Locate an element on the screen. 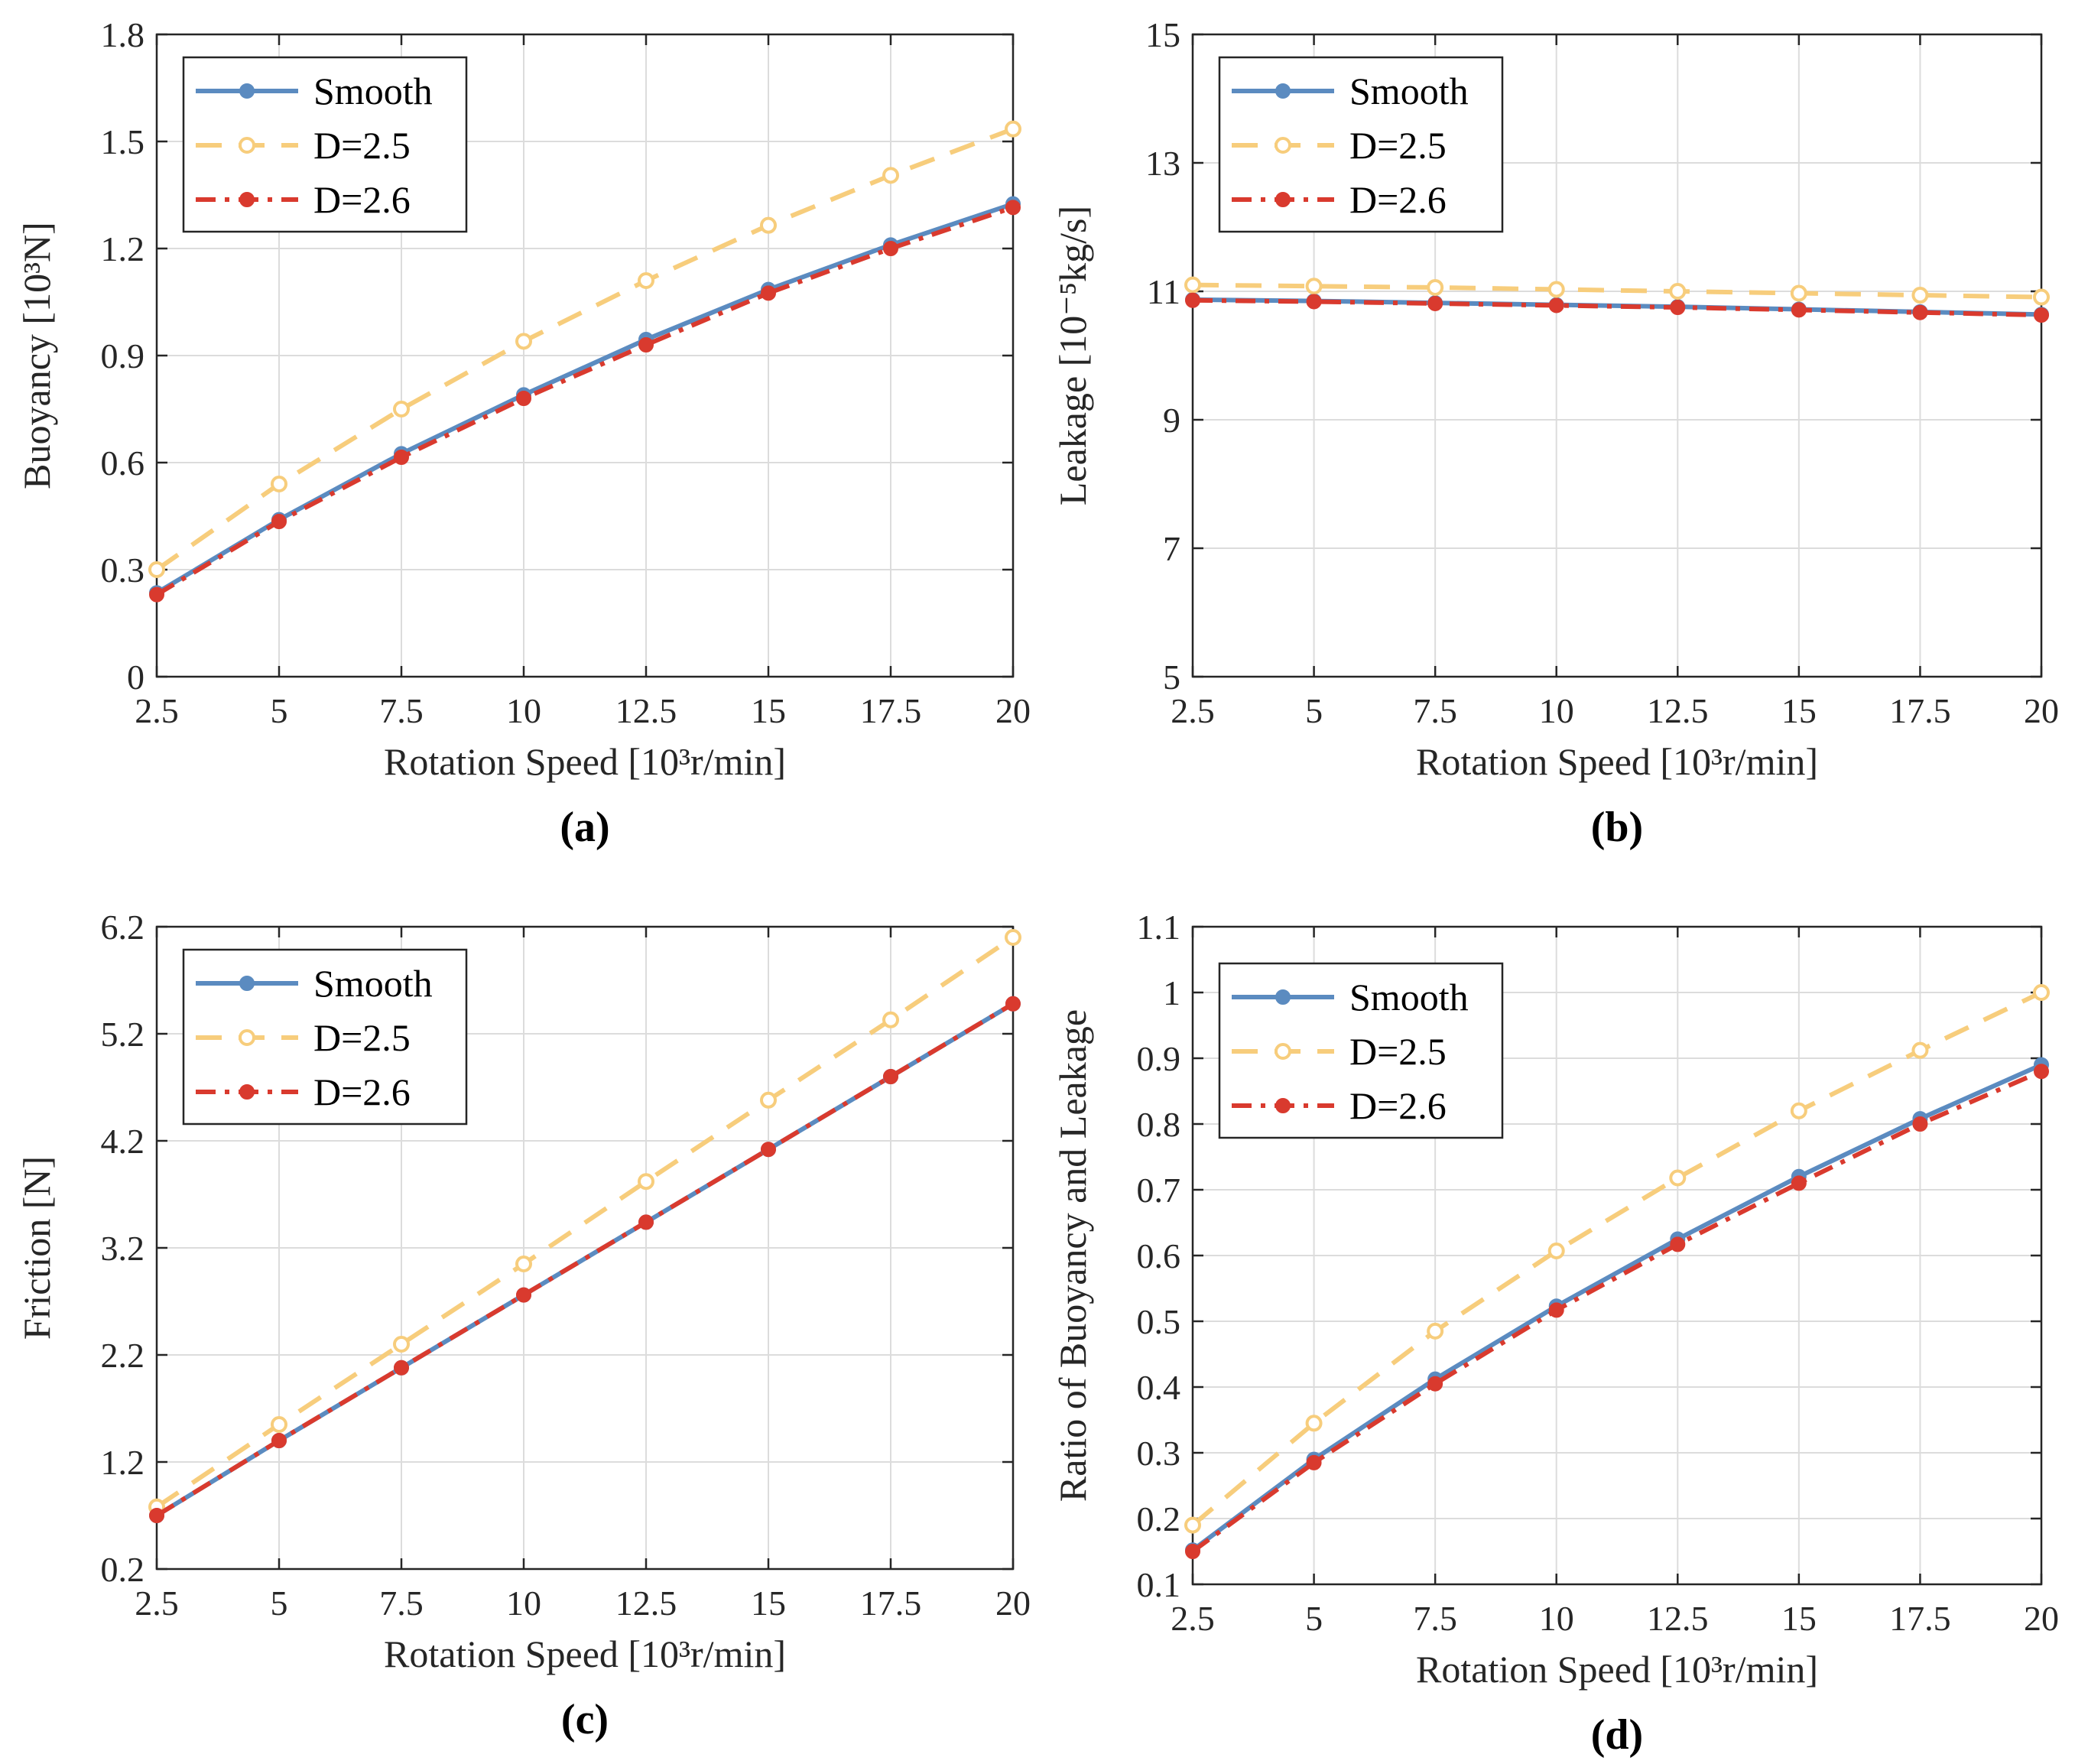 Image resolution: width=2075 pixels, height=1764 pixels. y-tick-label: 1.8 is located at coordinates (123, 34).